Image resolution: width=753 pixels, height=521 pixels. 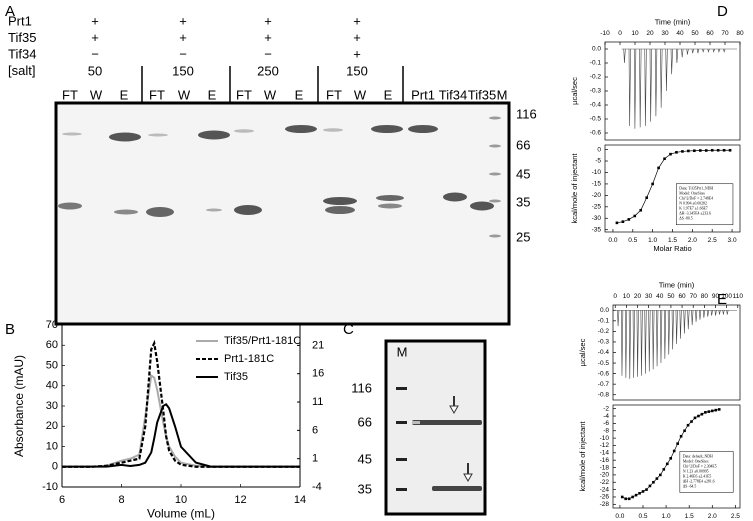 I want to click on x-tick-label: 0, so click(x=615, y=296).